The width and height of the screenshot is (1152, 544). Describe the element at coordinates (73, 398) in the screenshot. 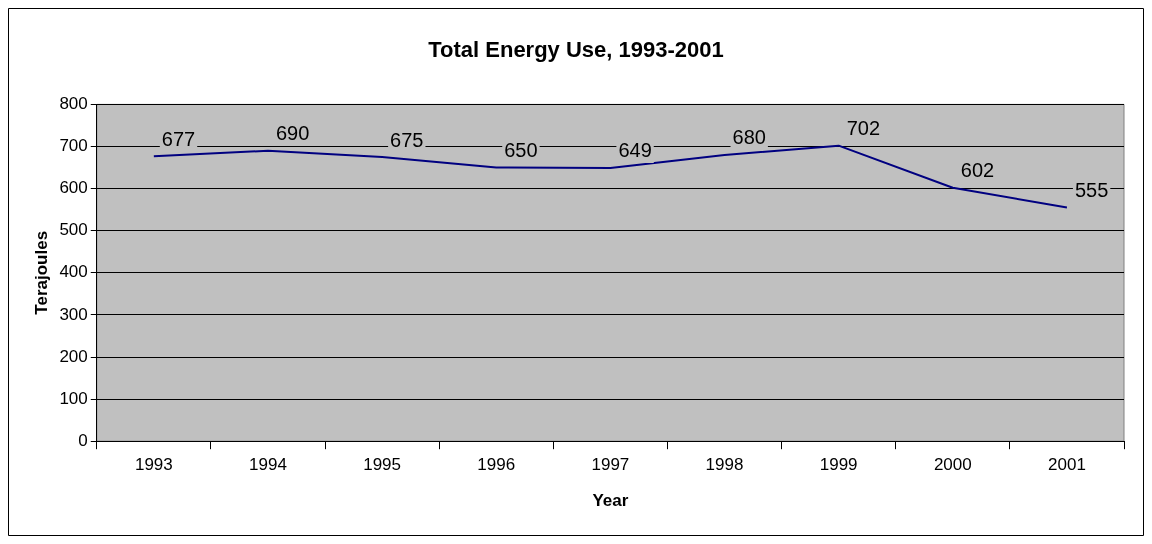

I see `y-tick-label: 100` at that location.